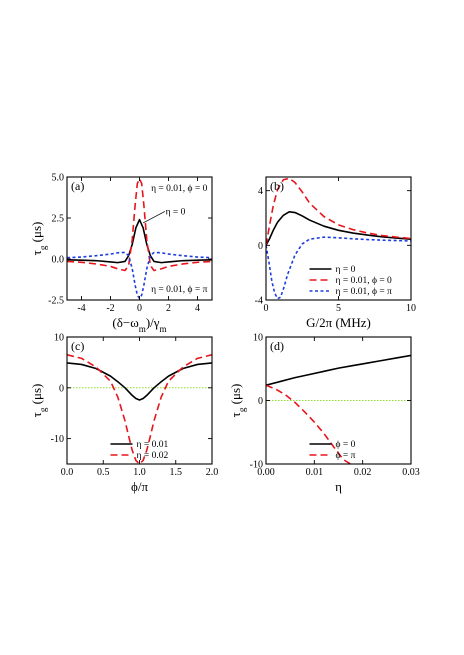  What do you see at coordinates (212, 472) in the screenshot?
I see `x-tick-label: 2.0` at bounding box center [212, 472].